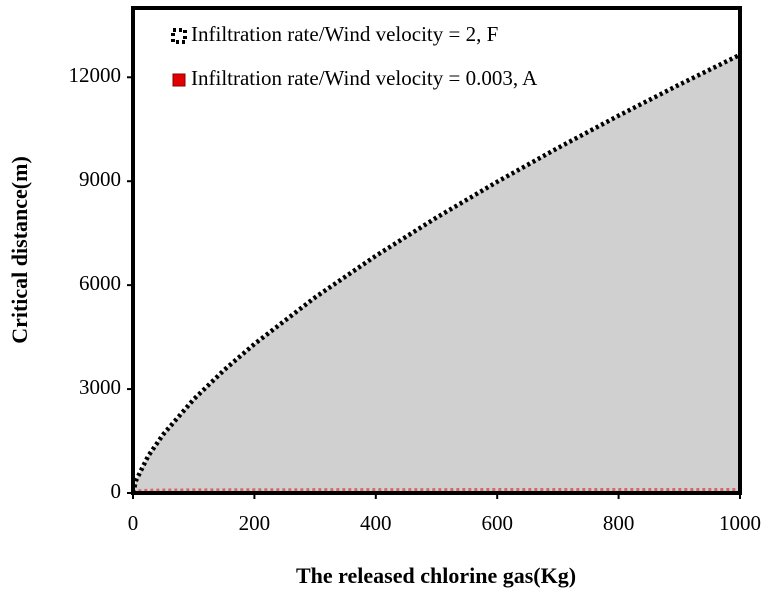  I want to click on y-tick-label: 3000, so click(100, 387).